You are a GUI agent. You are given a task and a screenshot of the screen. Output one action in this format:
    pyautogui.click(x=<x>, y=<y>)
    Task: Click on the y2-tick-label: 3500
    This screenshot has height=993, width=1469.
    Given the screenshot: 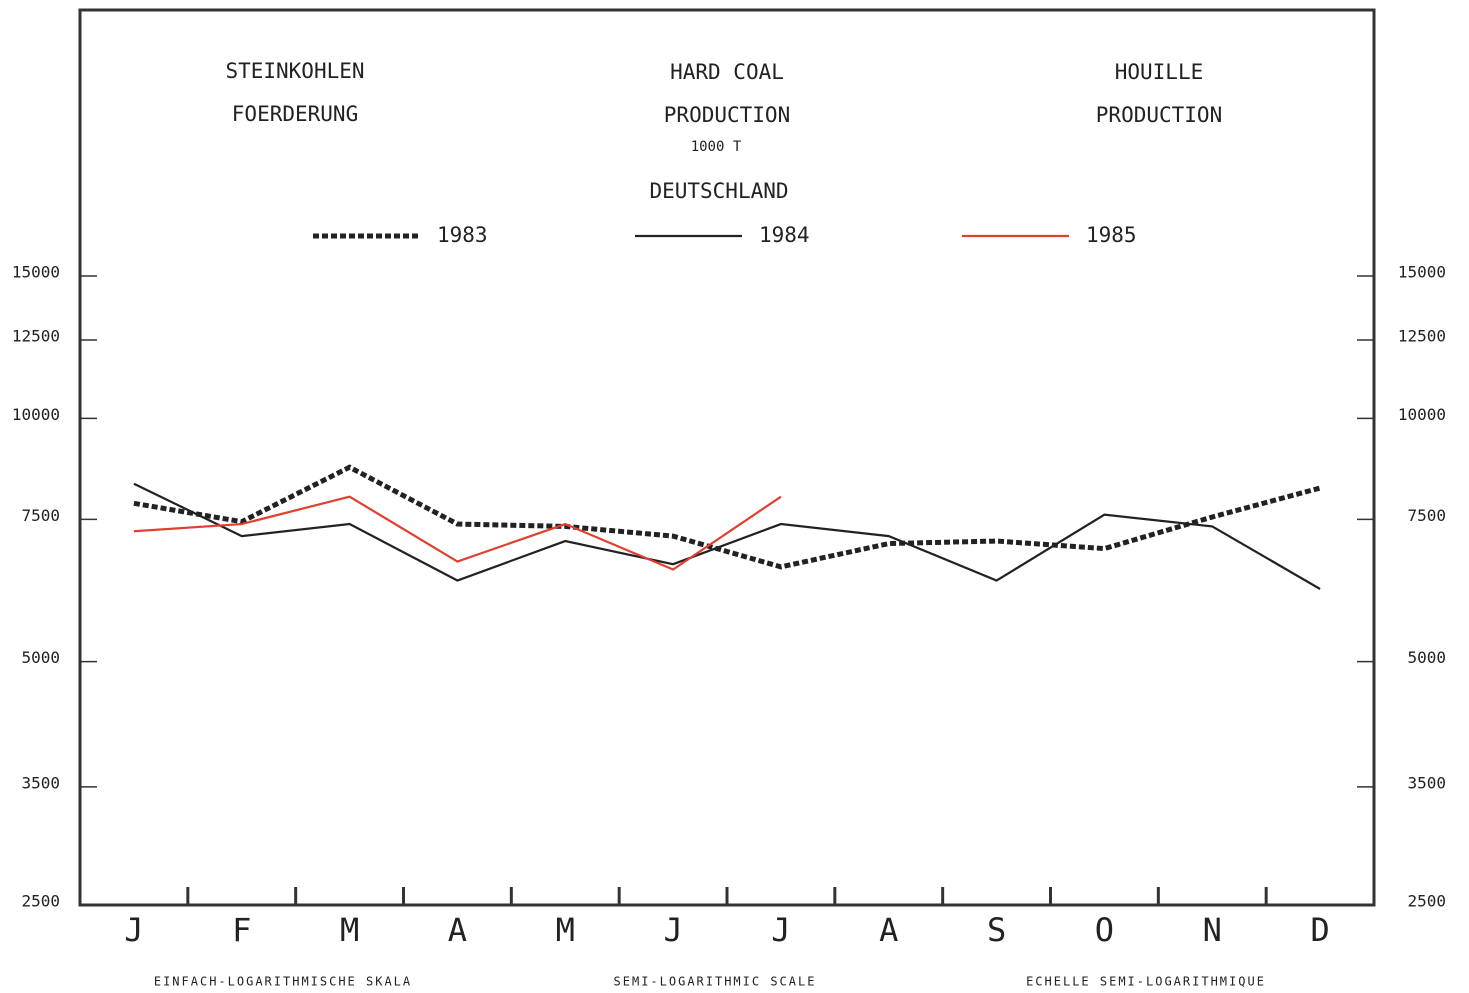 What is the action you would take?
    pyautogui.click(x=1426, y=782)
    